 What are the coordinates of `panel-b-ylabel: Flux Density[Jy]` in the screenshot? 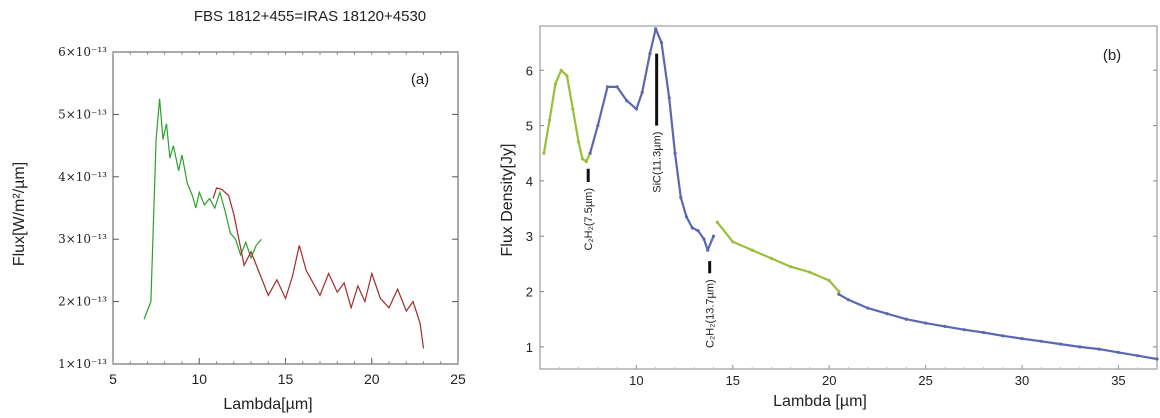 It's located at (507, 200).